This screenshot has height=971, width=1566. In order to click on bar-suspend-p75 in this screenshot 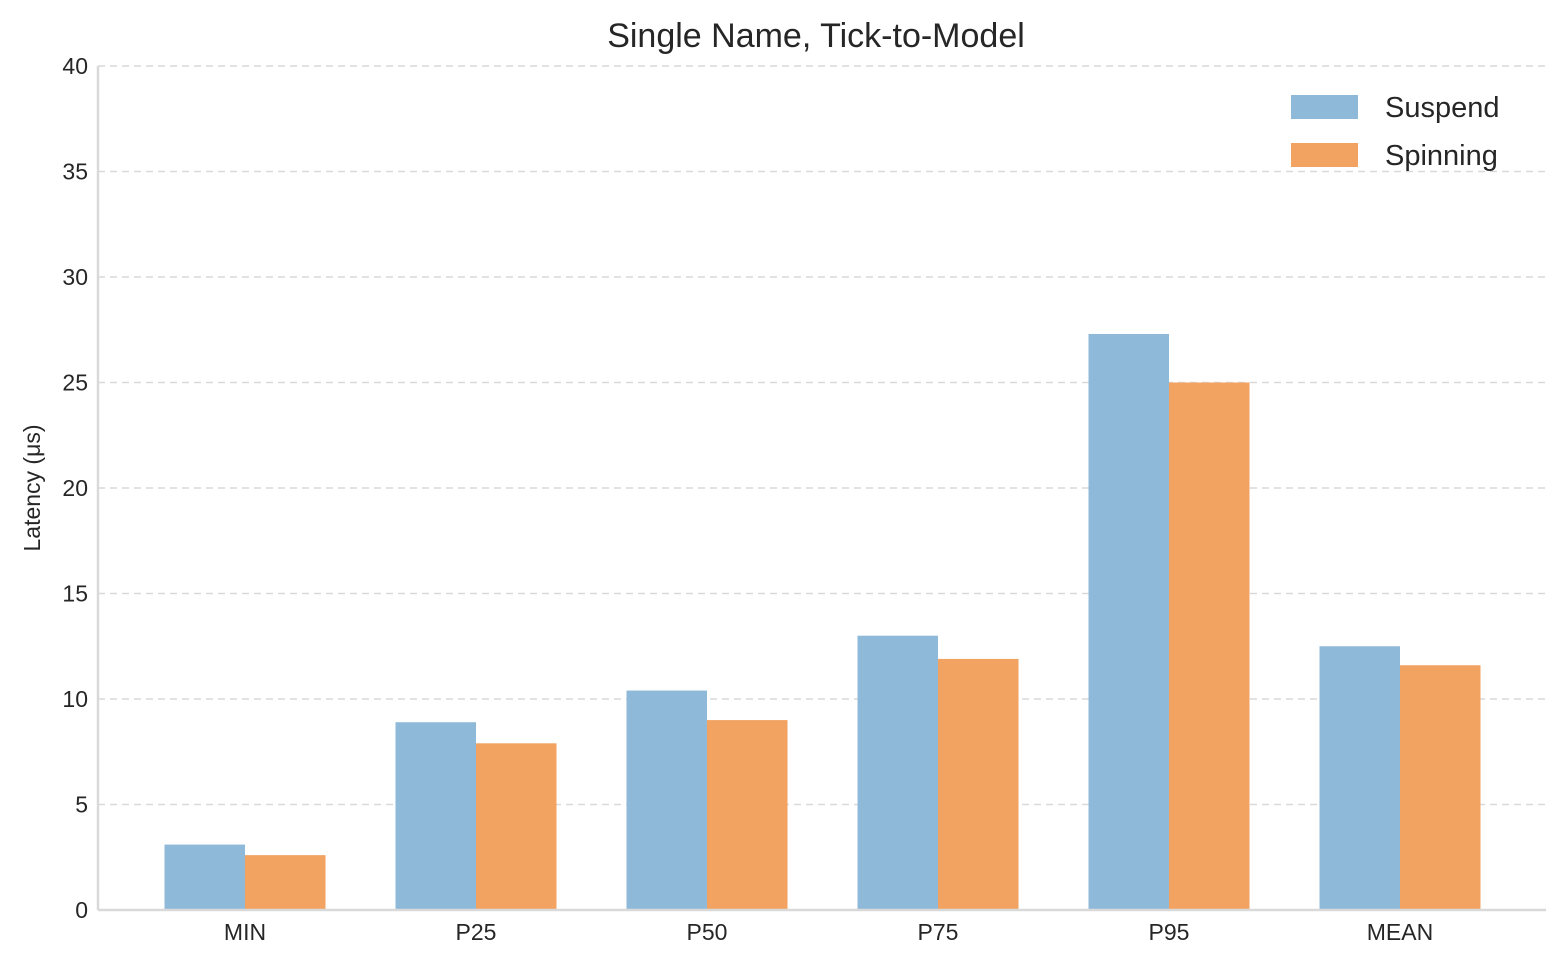, I will do `click(897, 772)`.